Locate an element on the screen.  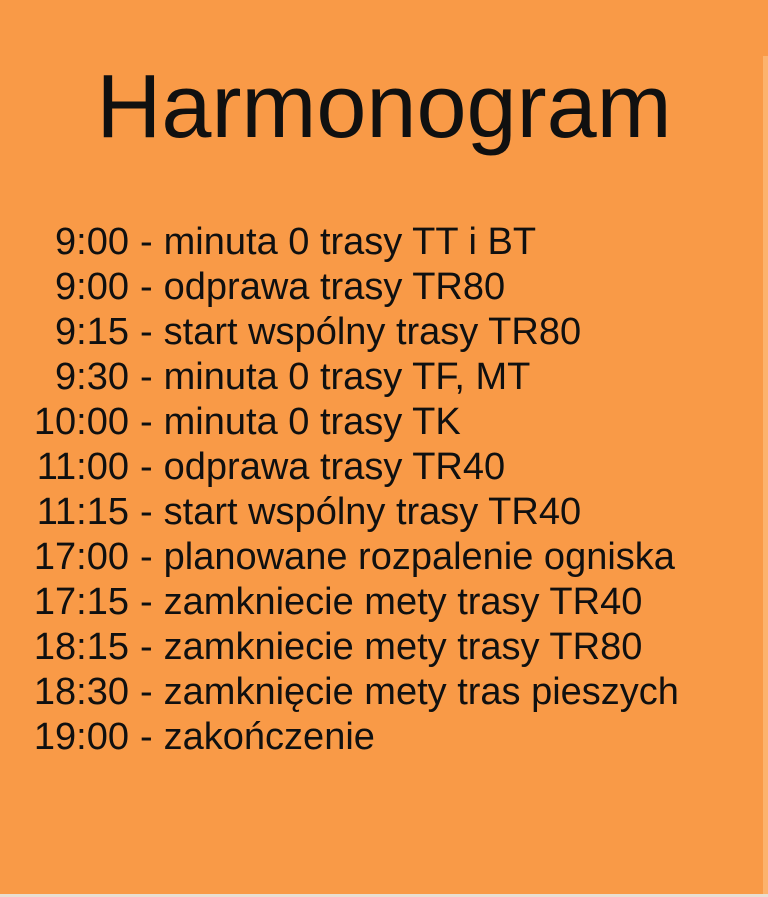
schedule-time: 9:30 is located at coordinates (92, 376).